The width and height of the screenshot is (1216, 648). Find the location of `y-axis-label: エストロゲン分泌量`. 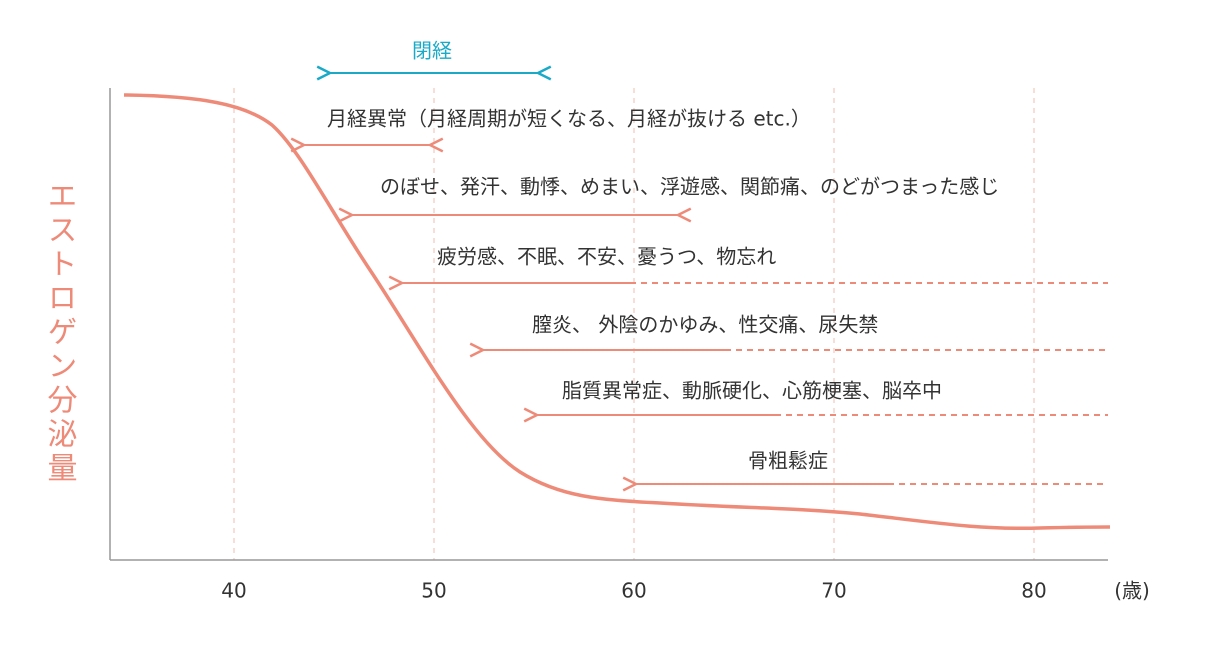

y-axis-label: エストロゲン分泌量 is located at coordinates (60, 333).